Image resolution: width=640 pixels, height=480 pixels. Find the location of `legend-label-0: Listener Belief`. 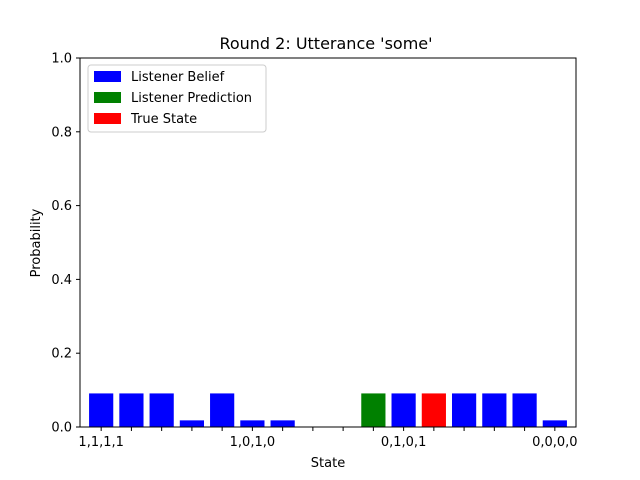

legend-label-0: Listener Belief is located at coordinates (178, 77).